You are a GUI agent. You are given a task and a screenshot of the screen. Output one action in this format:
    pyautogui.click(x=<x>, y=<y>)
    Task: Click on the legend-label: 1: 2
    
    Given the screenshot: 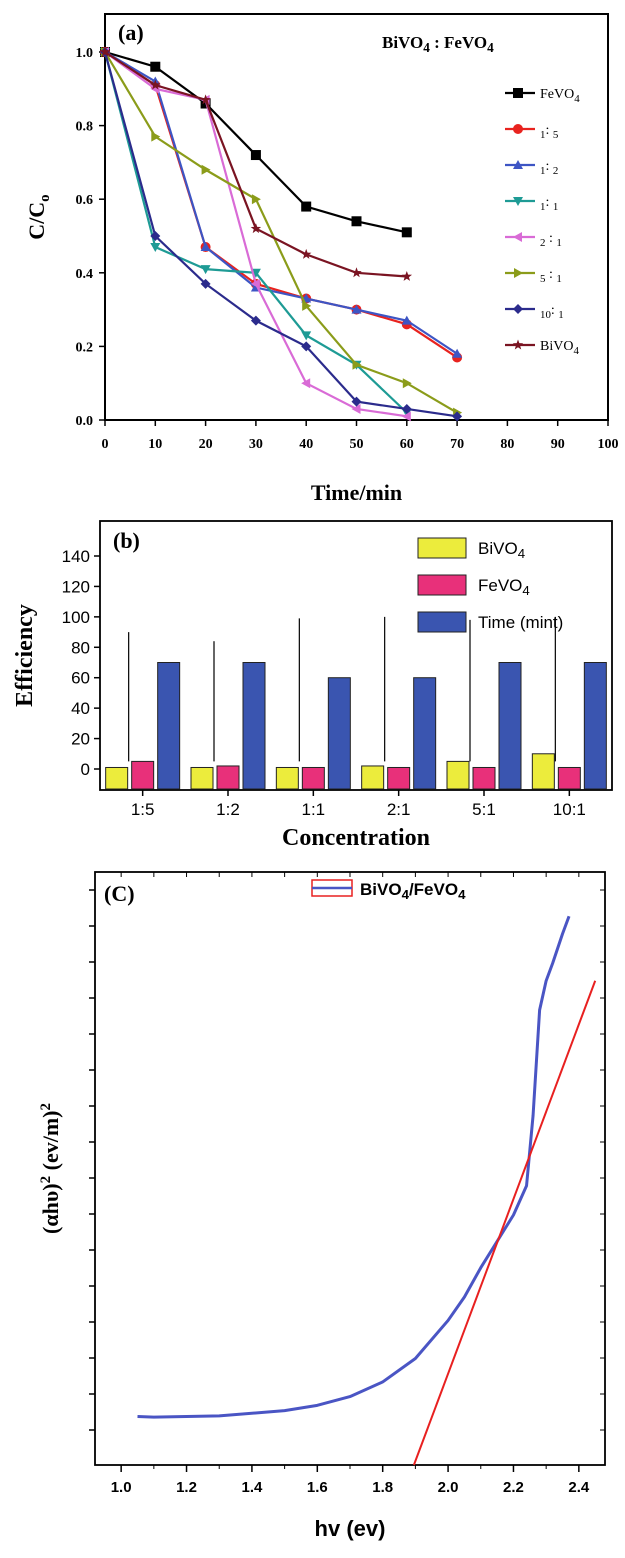 What is the action you would take?
    pyautogui.click(x=549, y=168)
    